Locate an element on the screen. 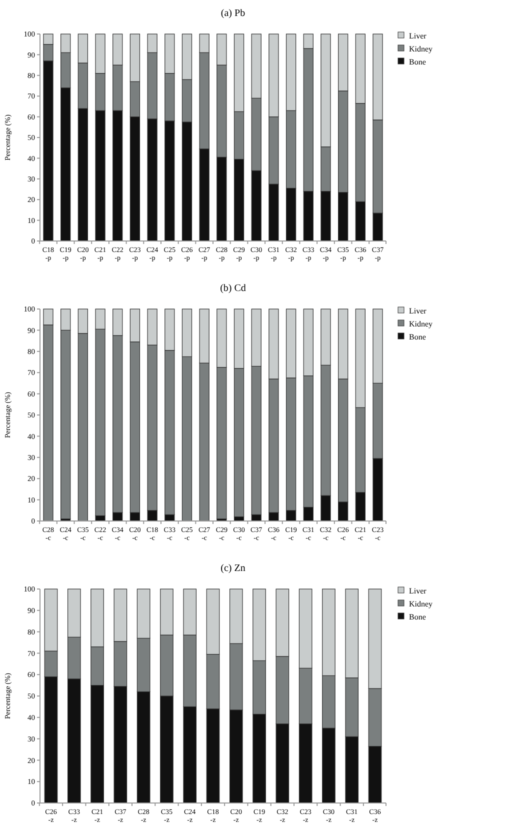  chart-title: (a) Pb is located at coordinates (233, 13).